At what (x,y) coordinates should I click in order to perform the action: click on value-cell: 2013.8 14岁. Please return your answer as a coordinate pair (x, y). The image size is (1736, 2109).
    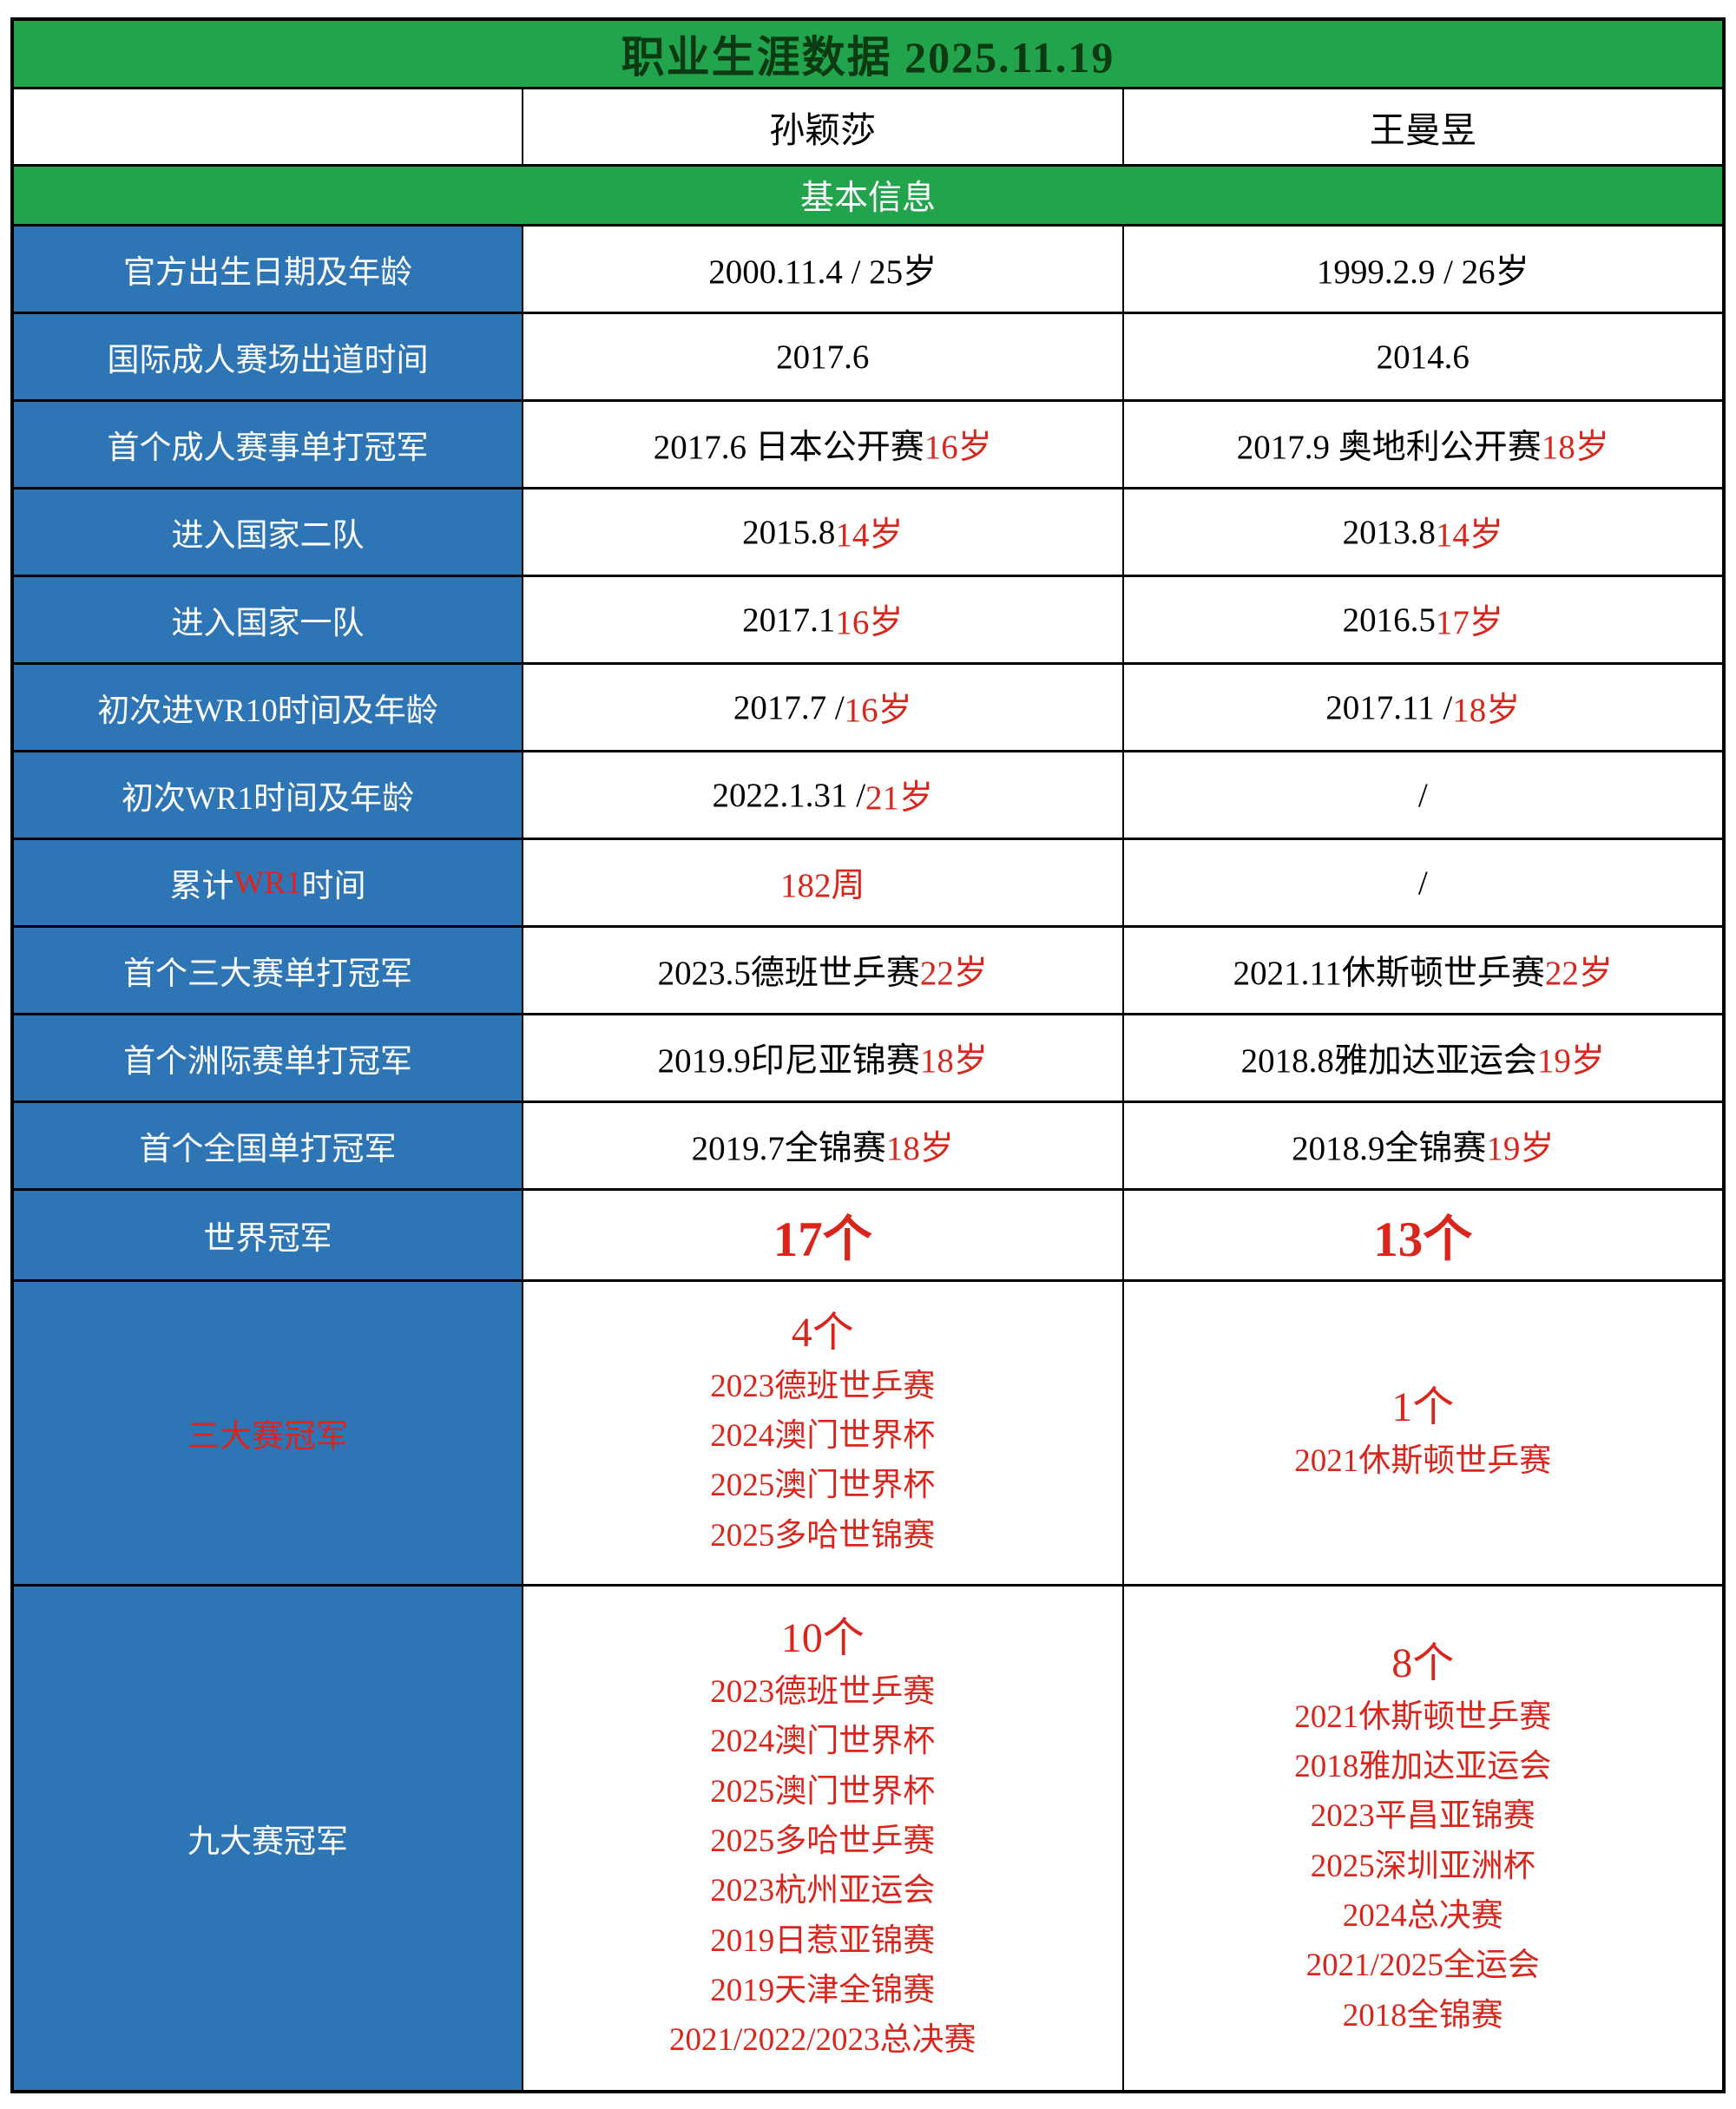
    Looking at the image, I should click on (1421, 532).